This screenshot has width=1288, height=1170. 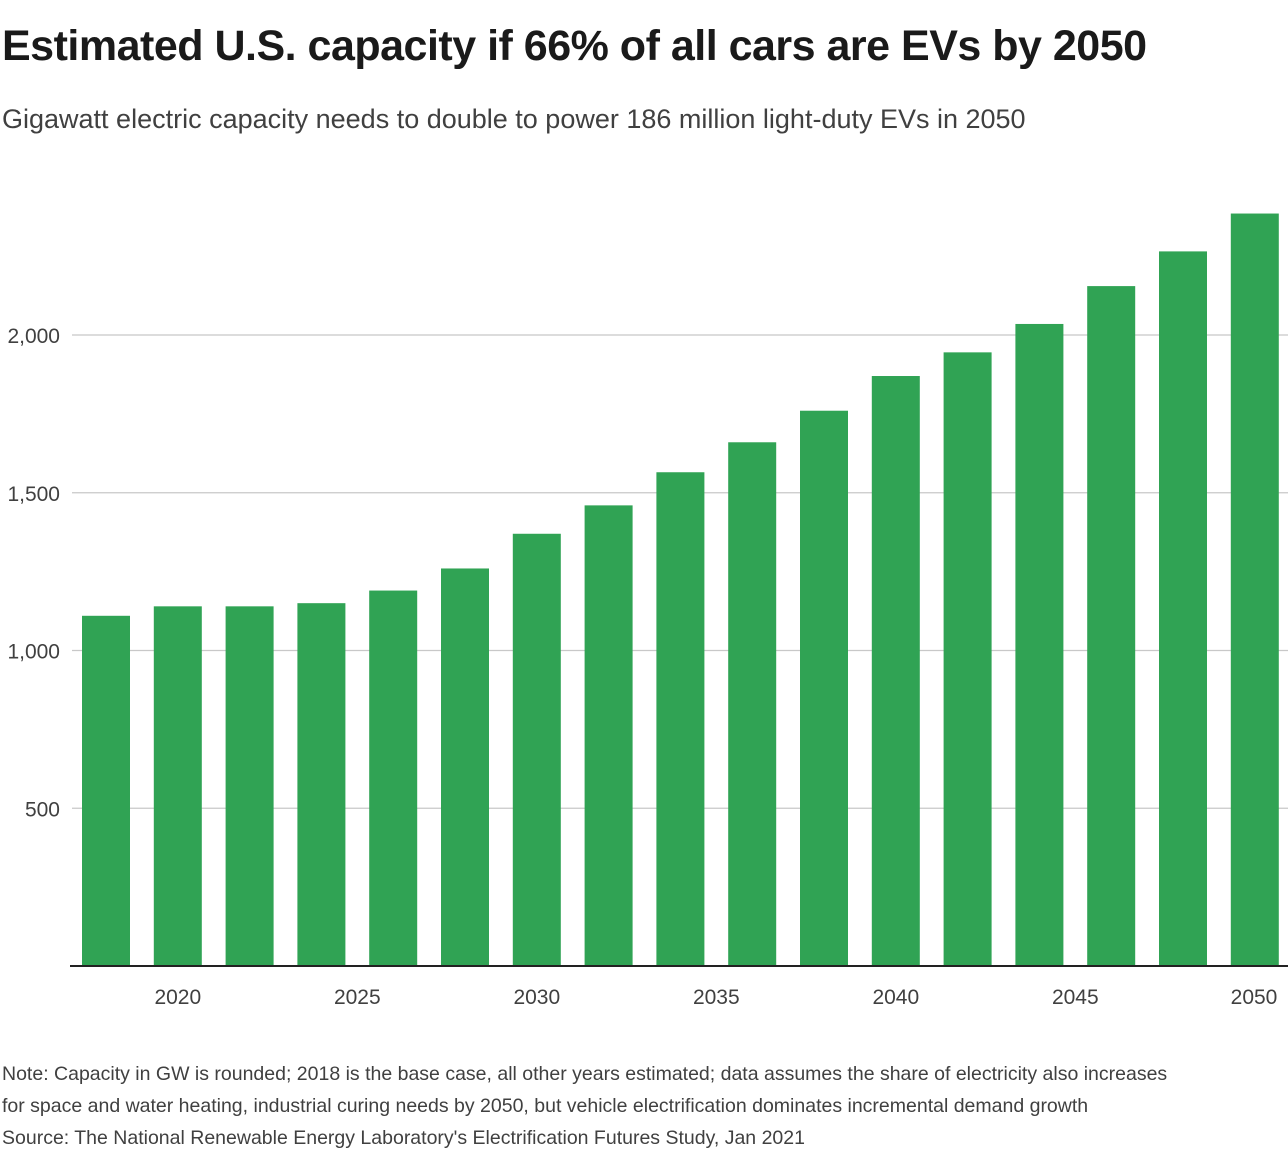 I want to click on bar-2034, so click(x=680, y=719).